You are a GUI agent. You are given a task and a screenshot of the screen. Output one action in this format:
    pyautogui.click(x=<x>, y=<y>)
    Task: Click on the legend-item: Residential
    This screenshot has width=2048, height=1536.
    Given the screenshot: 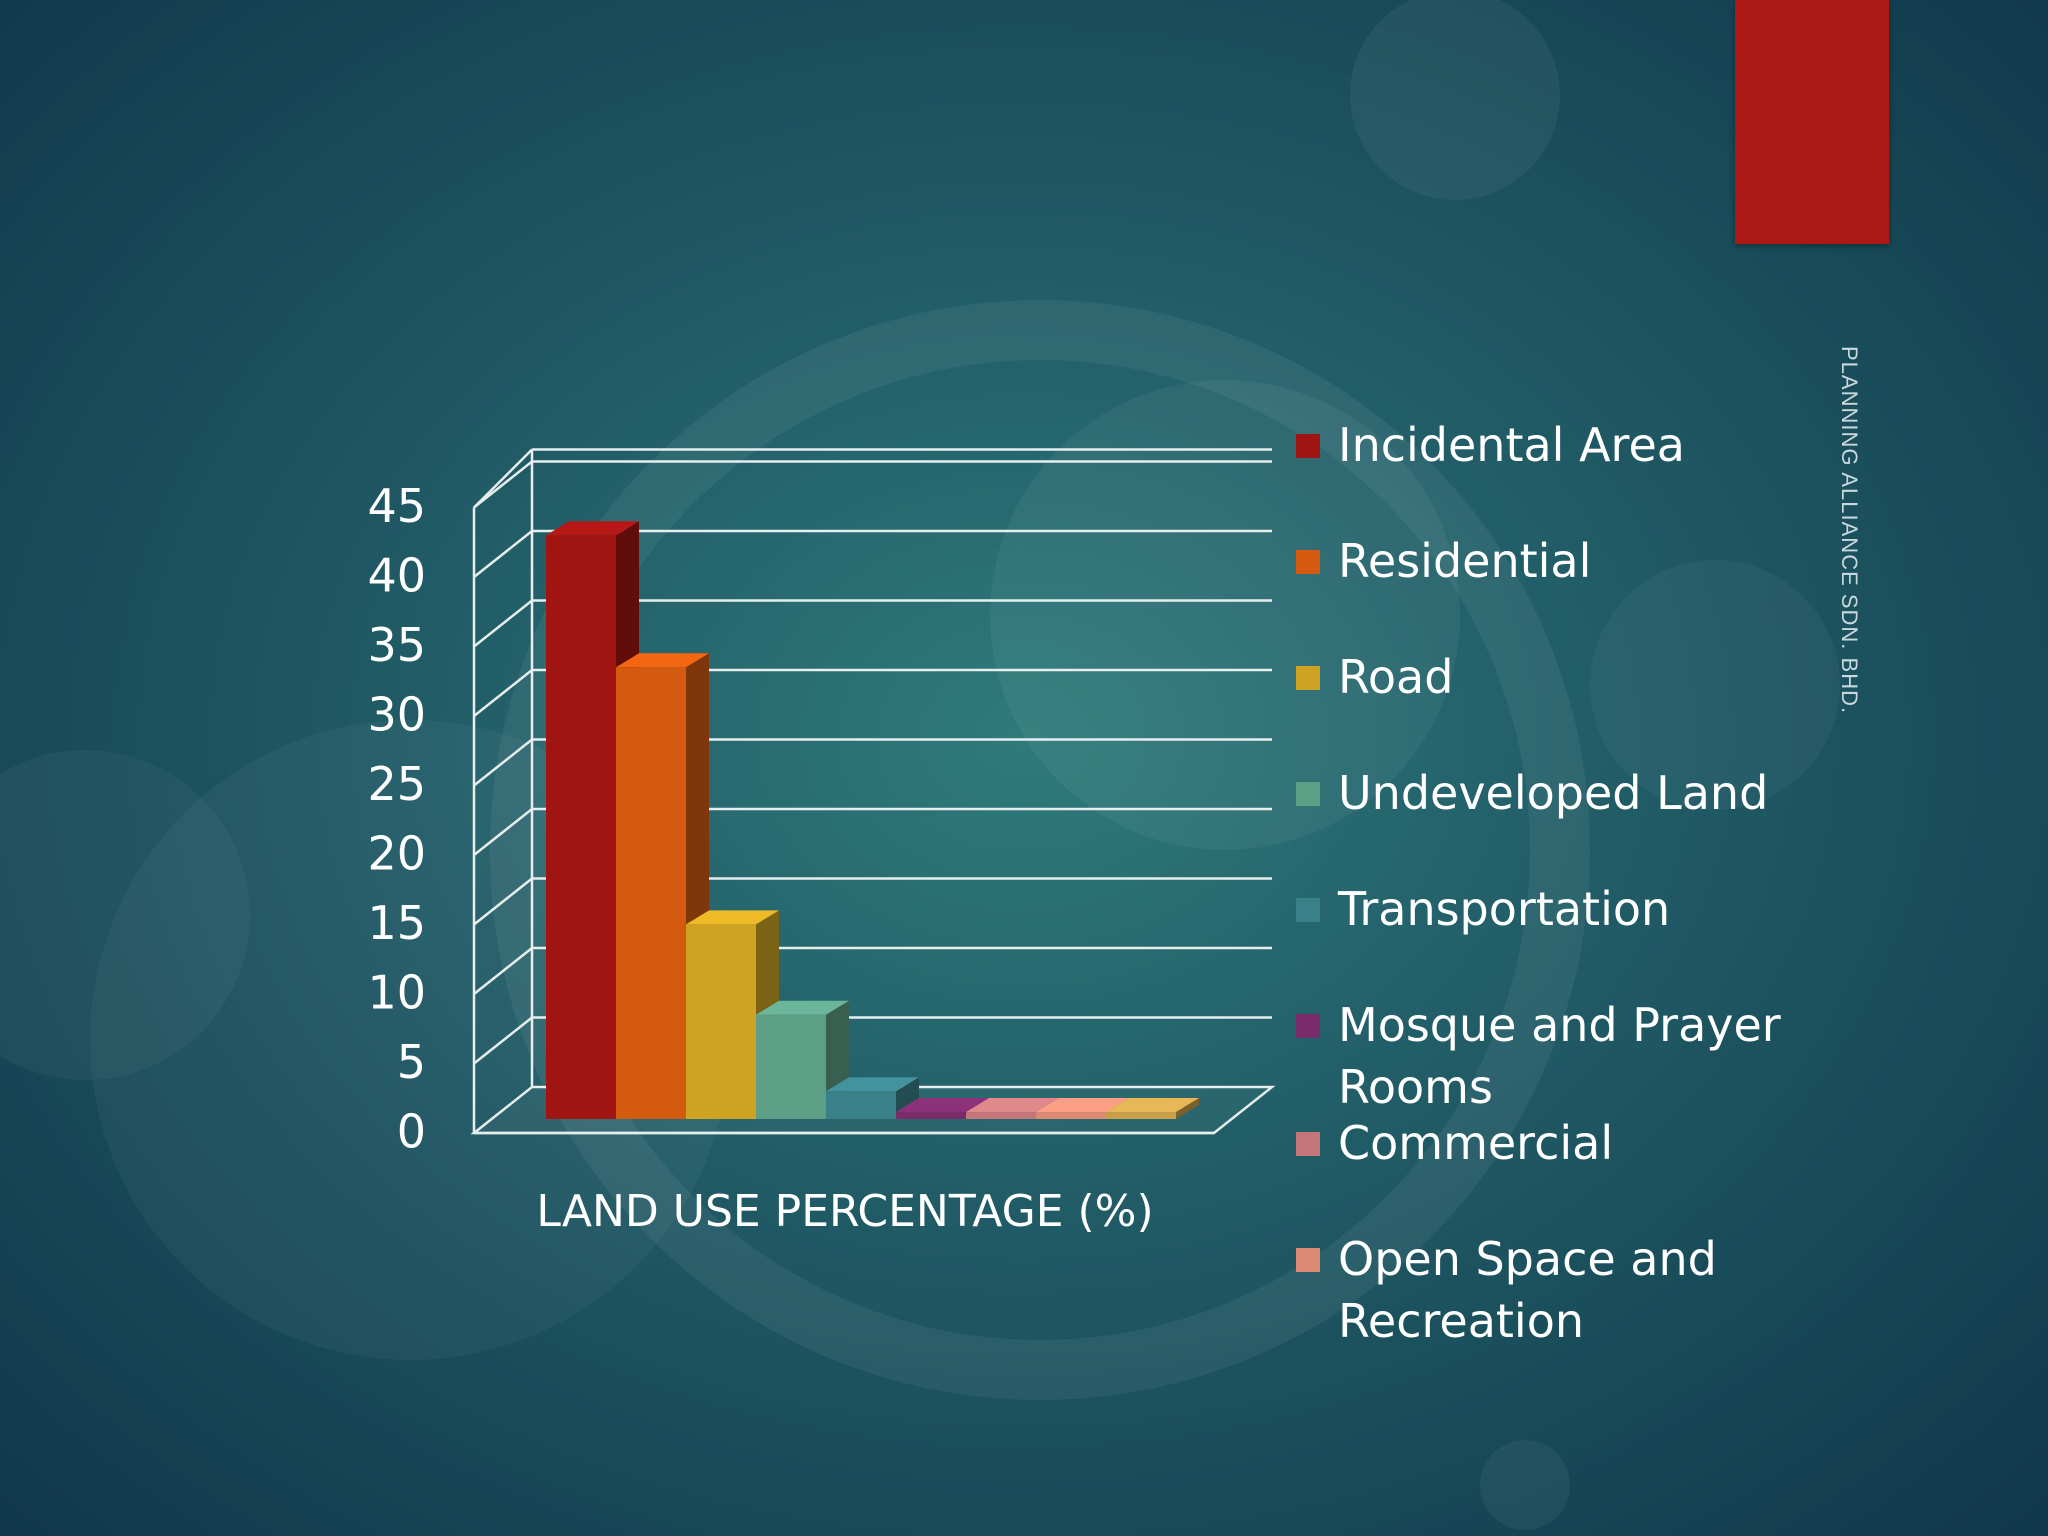 What is the action you would take?
    pyautogui.click(x=1567, y=561)
    